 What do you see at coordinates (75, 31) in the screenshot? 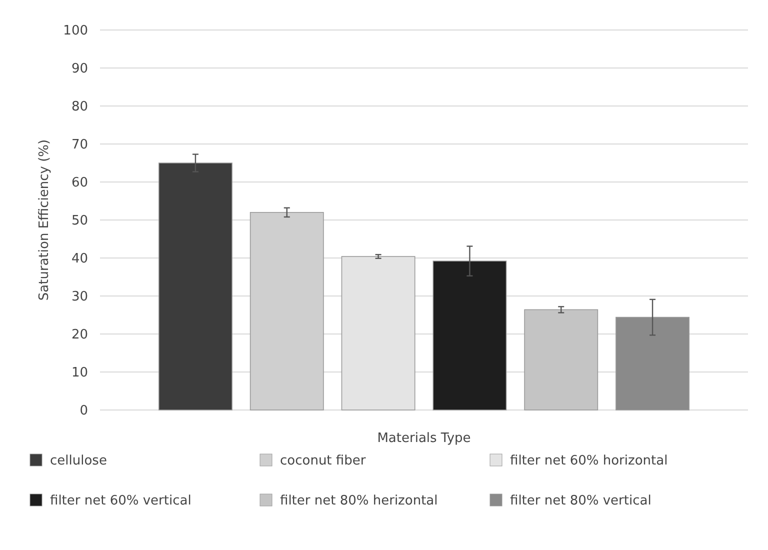
I see `y-tick-label: 100` at bounding box center [75, 31].